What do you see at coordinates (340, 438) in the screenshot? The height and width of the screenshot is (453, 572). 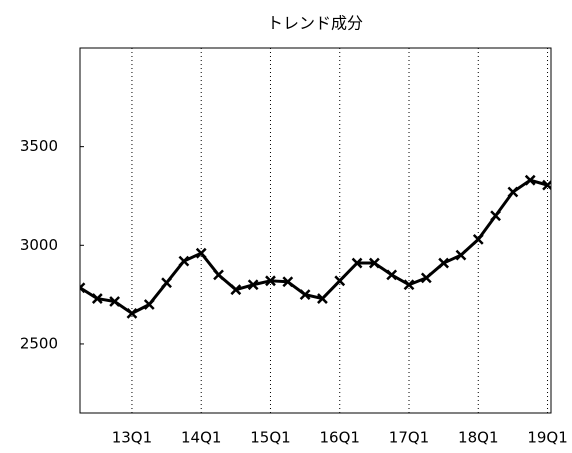 I see `x-tick-label: 16Q1` at bounding box center [340, 438].